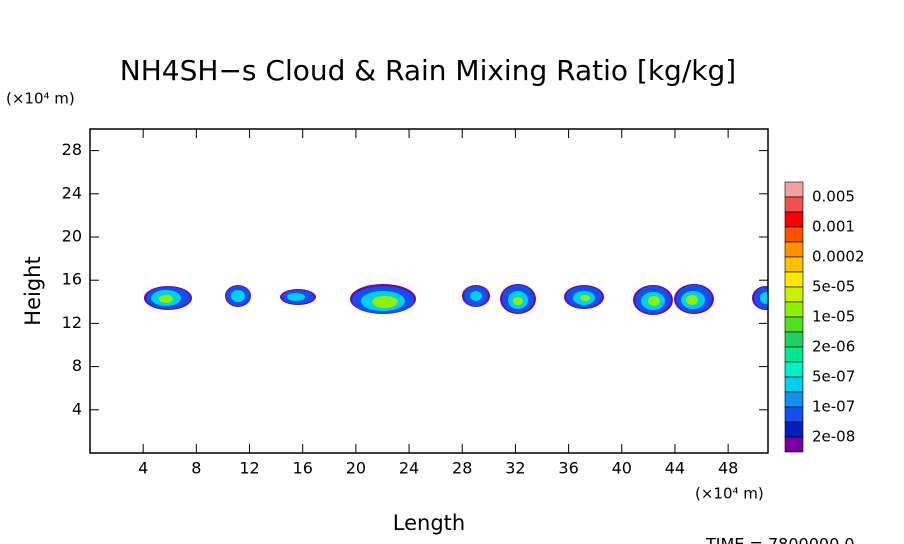  I want to click on x-tick-label: 28, so click(462, 468).